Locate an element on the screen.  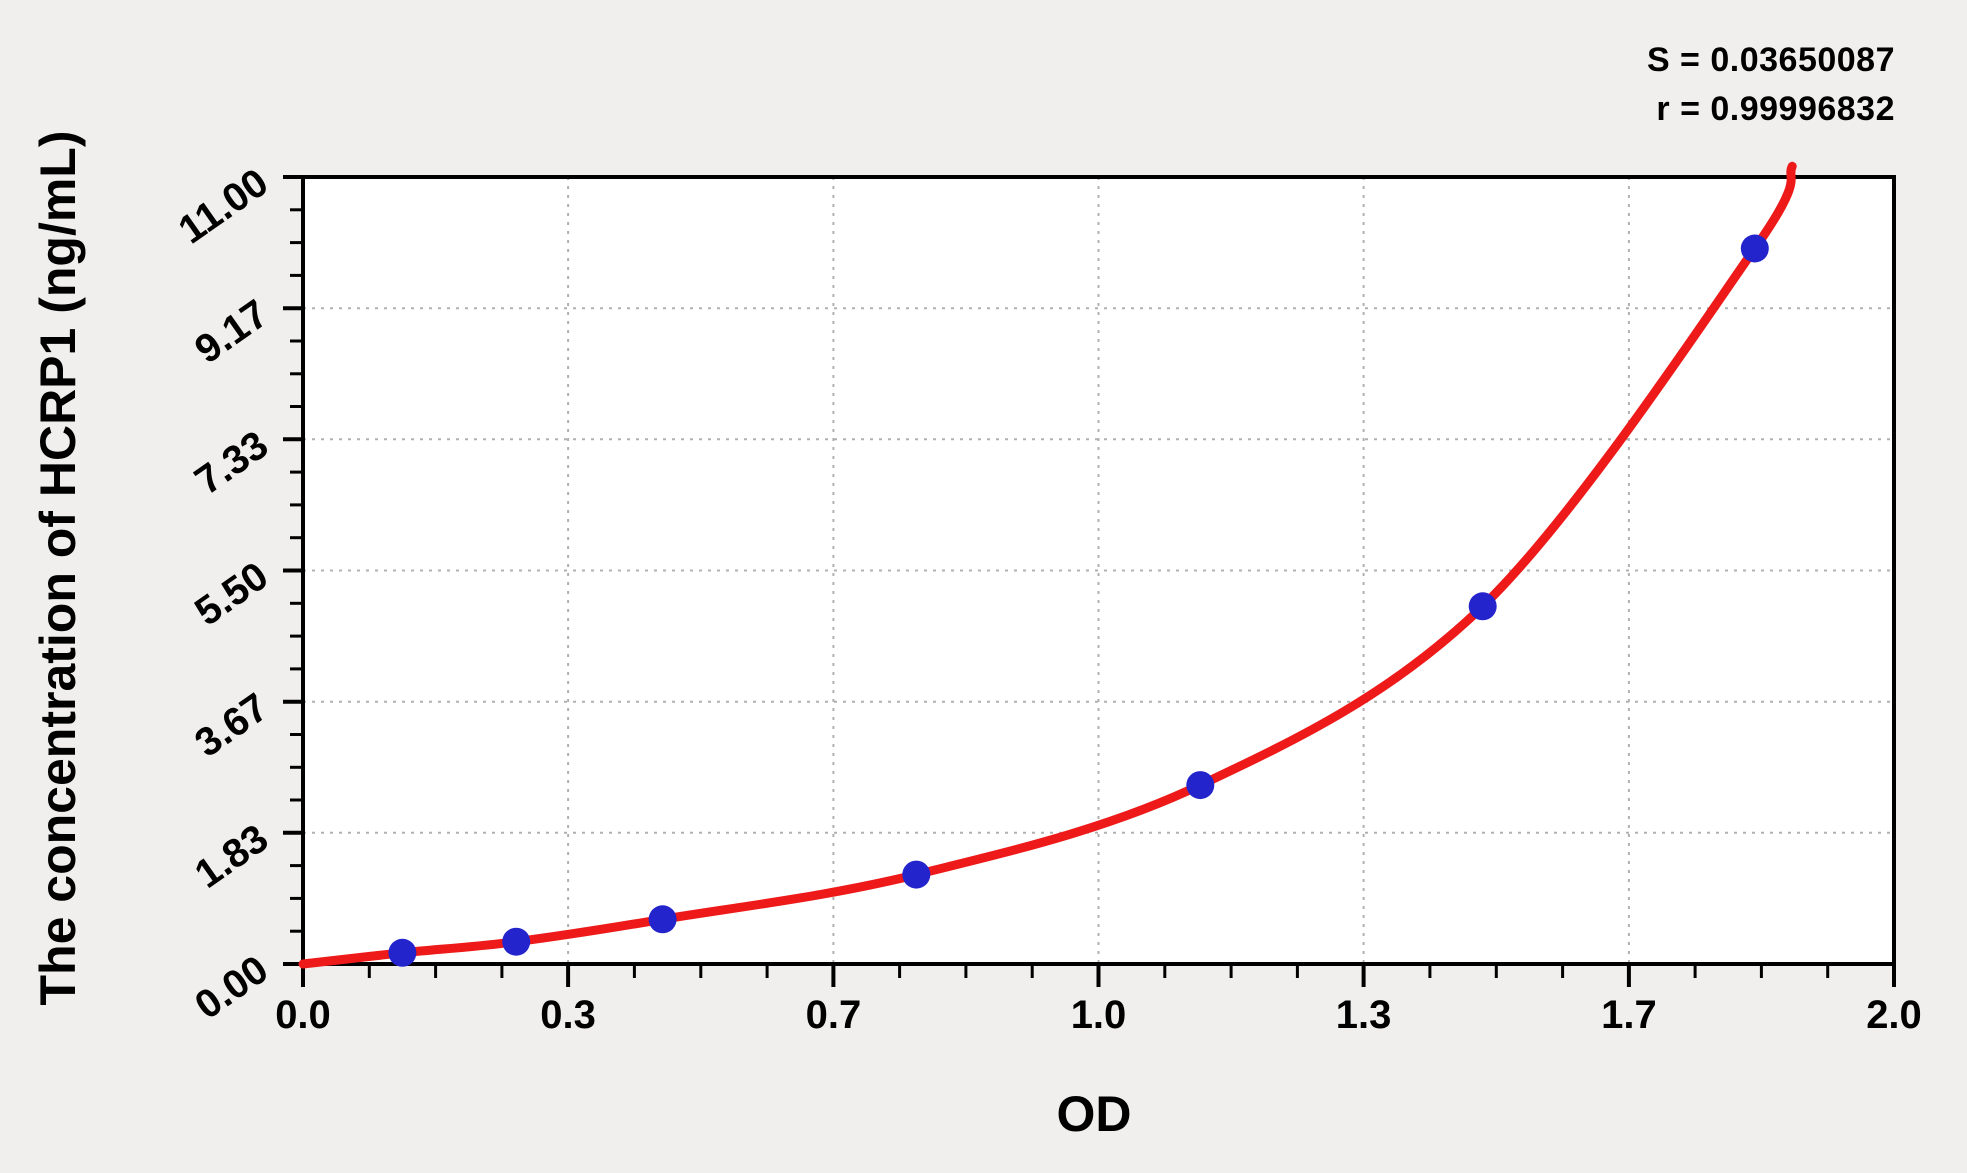
y-tick-label: 7.33 is located at coordinates (231, 463).